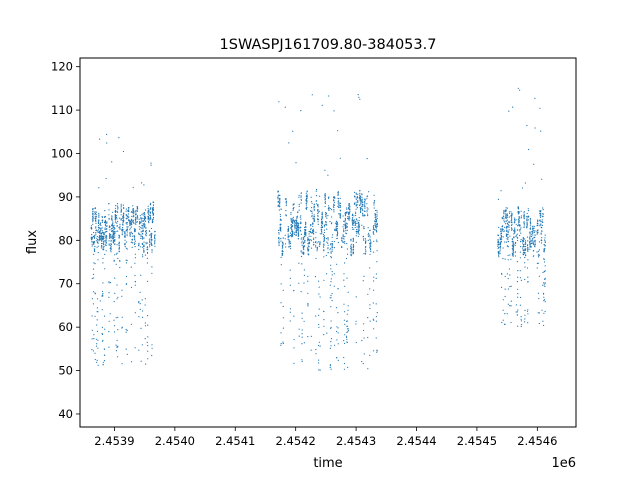 This screenshot has width=640, height=480. What do you see at coordinates (65, 240) in the screenshot?
I see `y-tick-label: 80` at bounding box center [65, 240].